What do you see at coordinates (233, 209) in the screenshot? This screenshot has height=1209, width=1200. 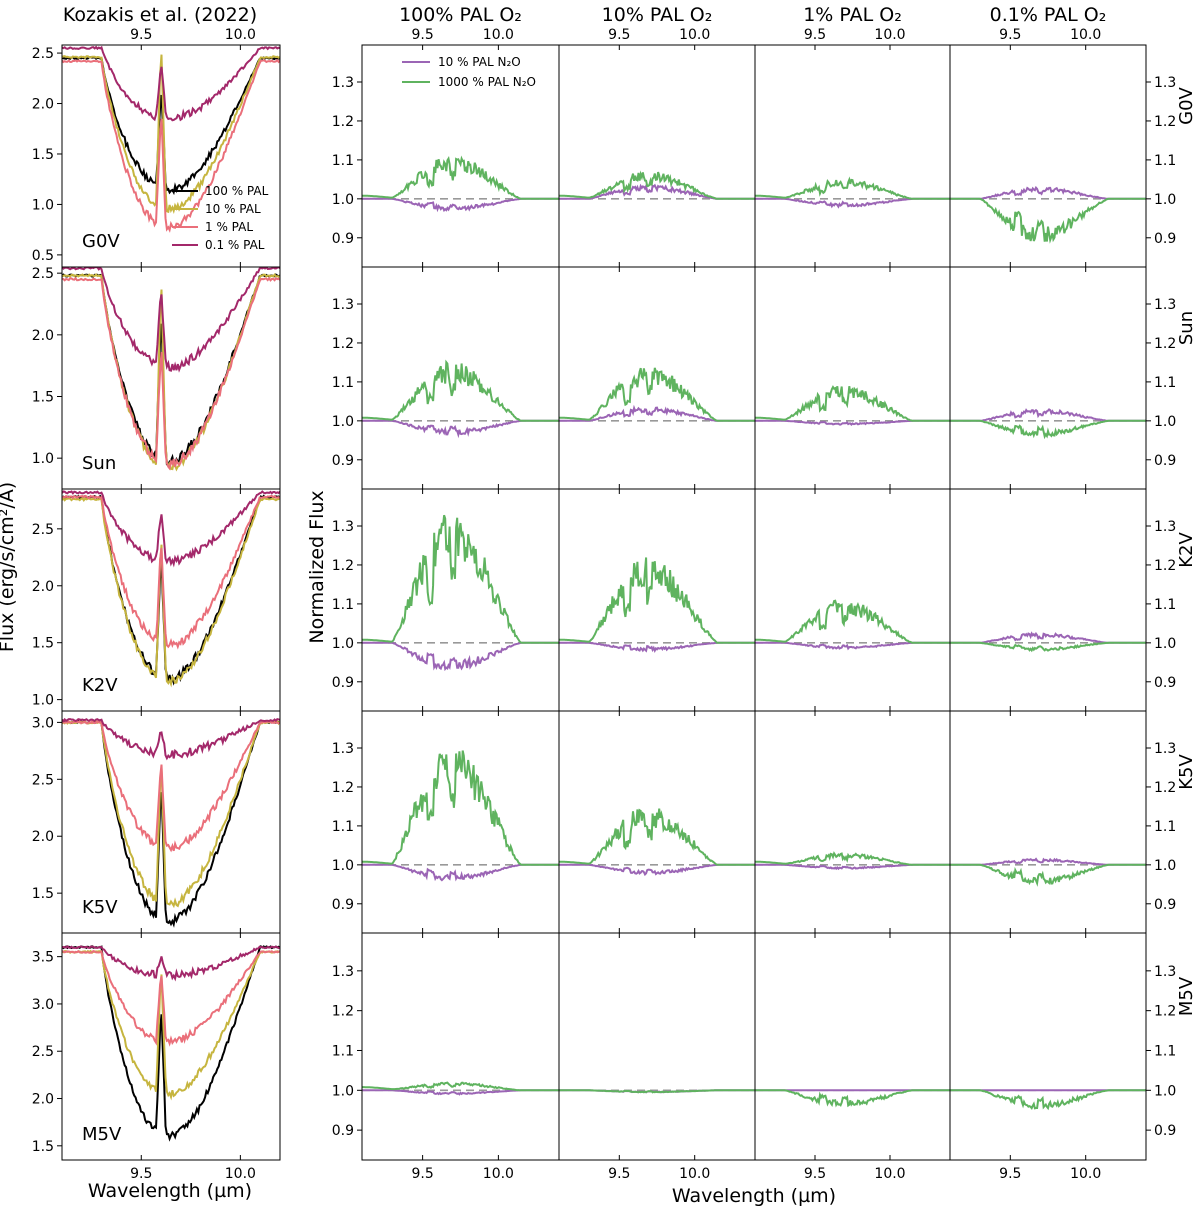 I see `legend-label: 10 % PAL` at bounding box center [233, 209].